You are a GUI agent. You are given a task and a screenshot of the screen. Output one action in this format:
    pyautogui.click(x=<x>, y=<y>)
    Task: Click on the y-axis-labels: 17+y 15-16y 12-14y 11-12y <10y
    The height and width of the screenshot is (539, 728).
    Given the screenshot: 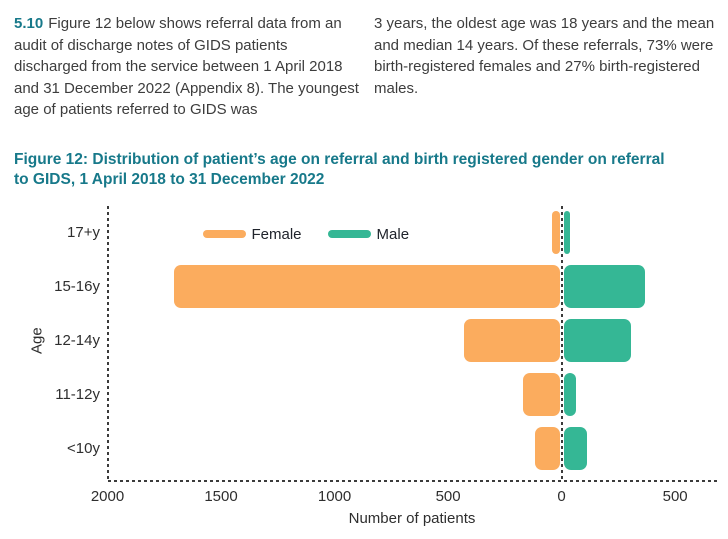 What is the action you would take?
    pyautogui.click(x=50, y=340)
    